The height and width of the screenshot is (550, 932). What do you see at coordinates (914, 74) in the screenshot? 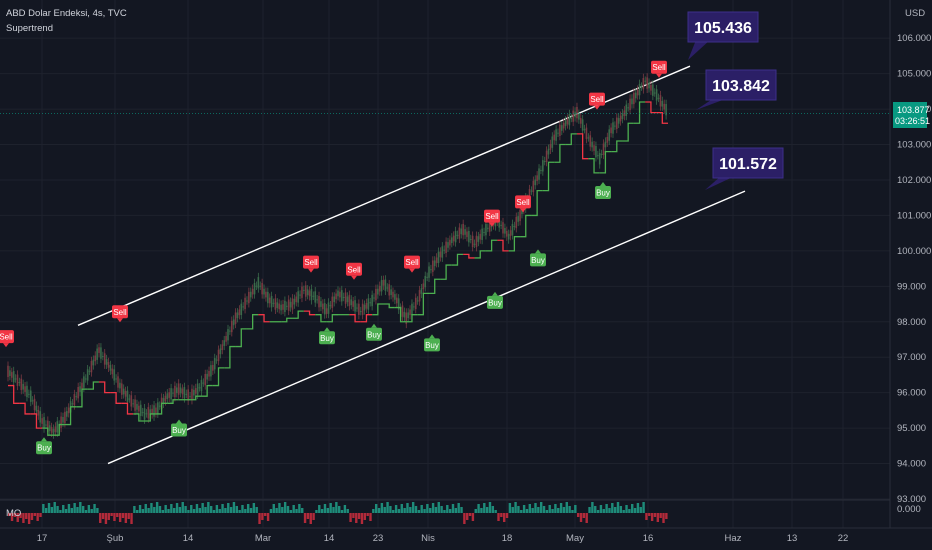
I see `y-tick-label: 105.000` at bounding box center [914, 74].